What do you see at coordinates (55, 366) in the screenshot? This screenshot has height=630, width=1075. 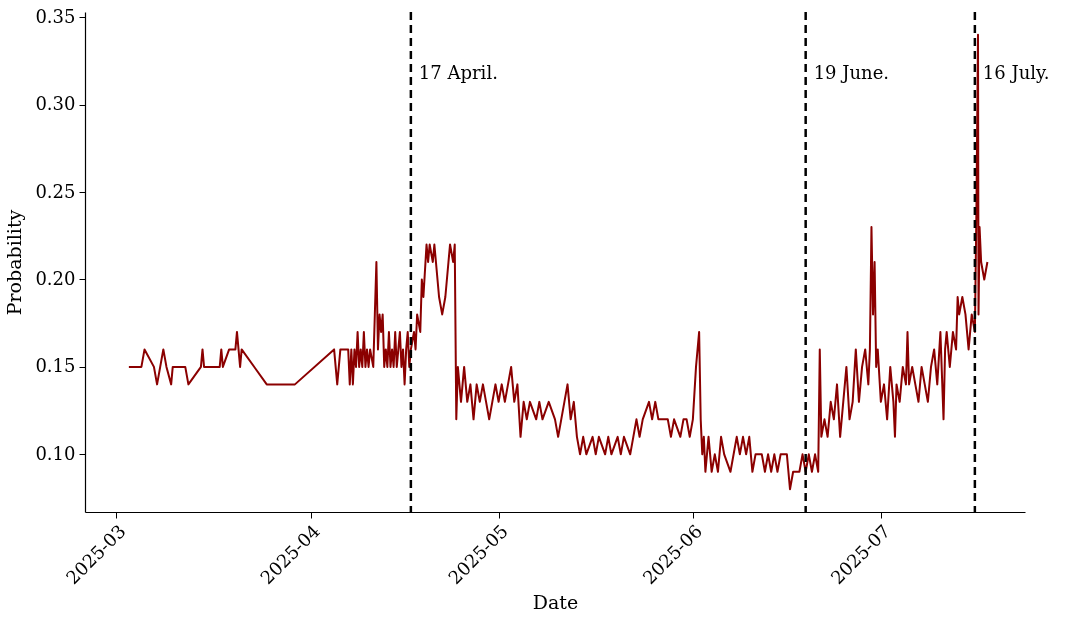 I see `y-tick-label: 0.15` at bounding box center [55, 366].